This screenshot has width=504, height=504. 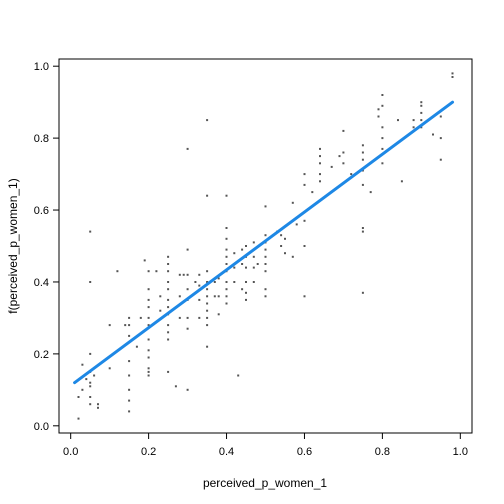 I want to click on y-tick-label: 1.0, so click(x=41, y=67).